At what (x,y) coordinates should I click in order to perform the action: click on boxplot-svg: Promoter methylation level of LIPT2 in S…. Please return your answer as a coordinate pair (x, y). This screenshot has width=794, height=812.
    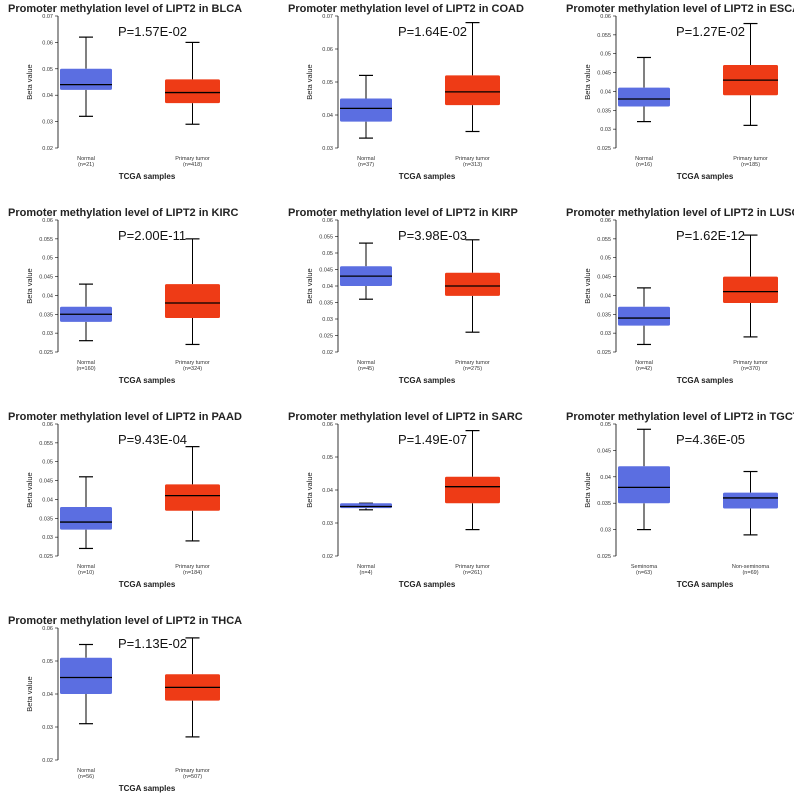
    Looking at the image, I should click on (405, 500).